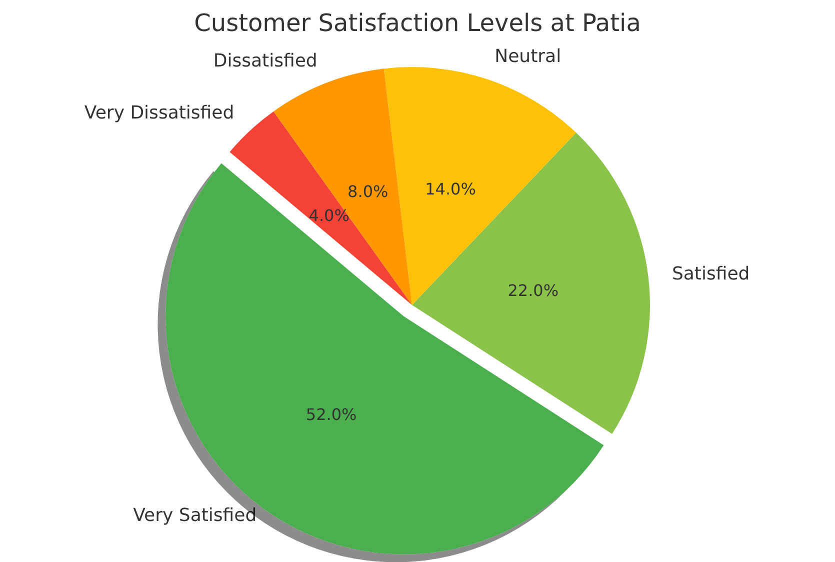 The height and width of the screenshot is (562, 835). Describe the element at coordinates (533, 290) in the screenshot. I see `data-label: 22.0%` at that location.